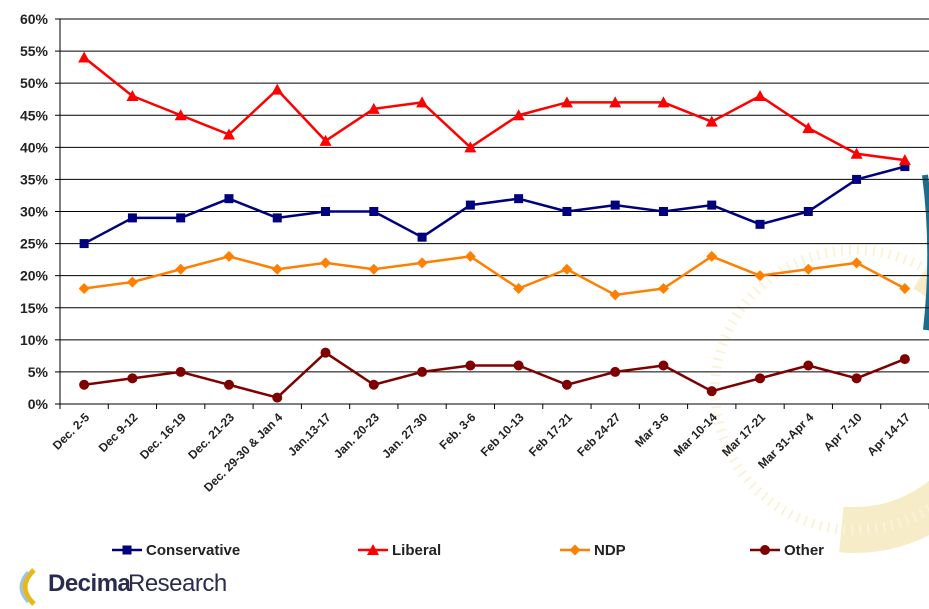  I want to click on x-tick-label: Jan.13-17, so click(309, 434).